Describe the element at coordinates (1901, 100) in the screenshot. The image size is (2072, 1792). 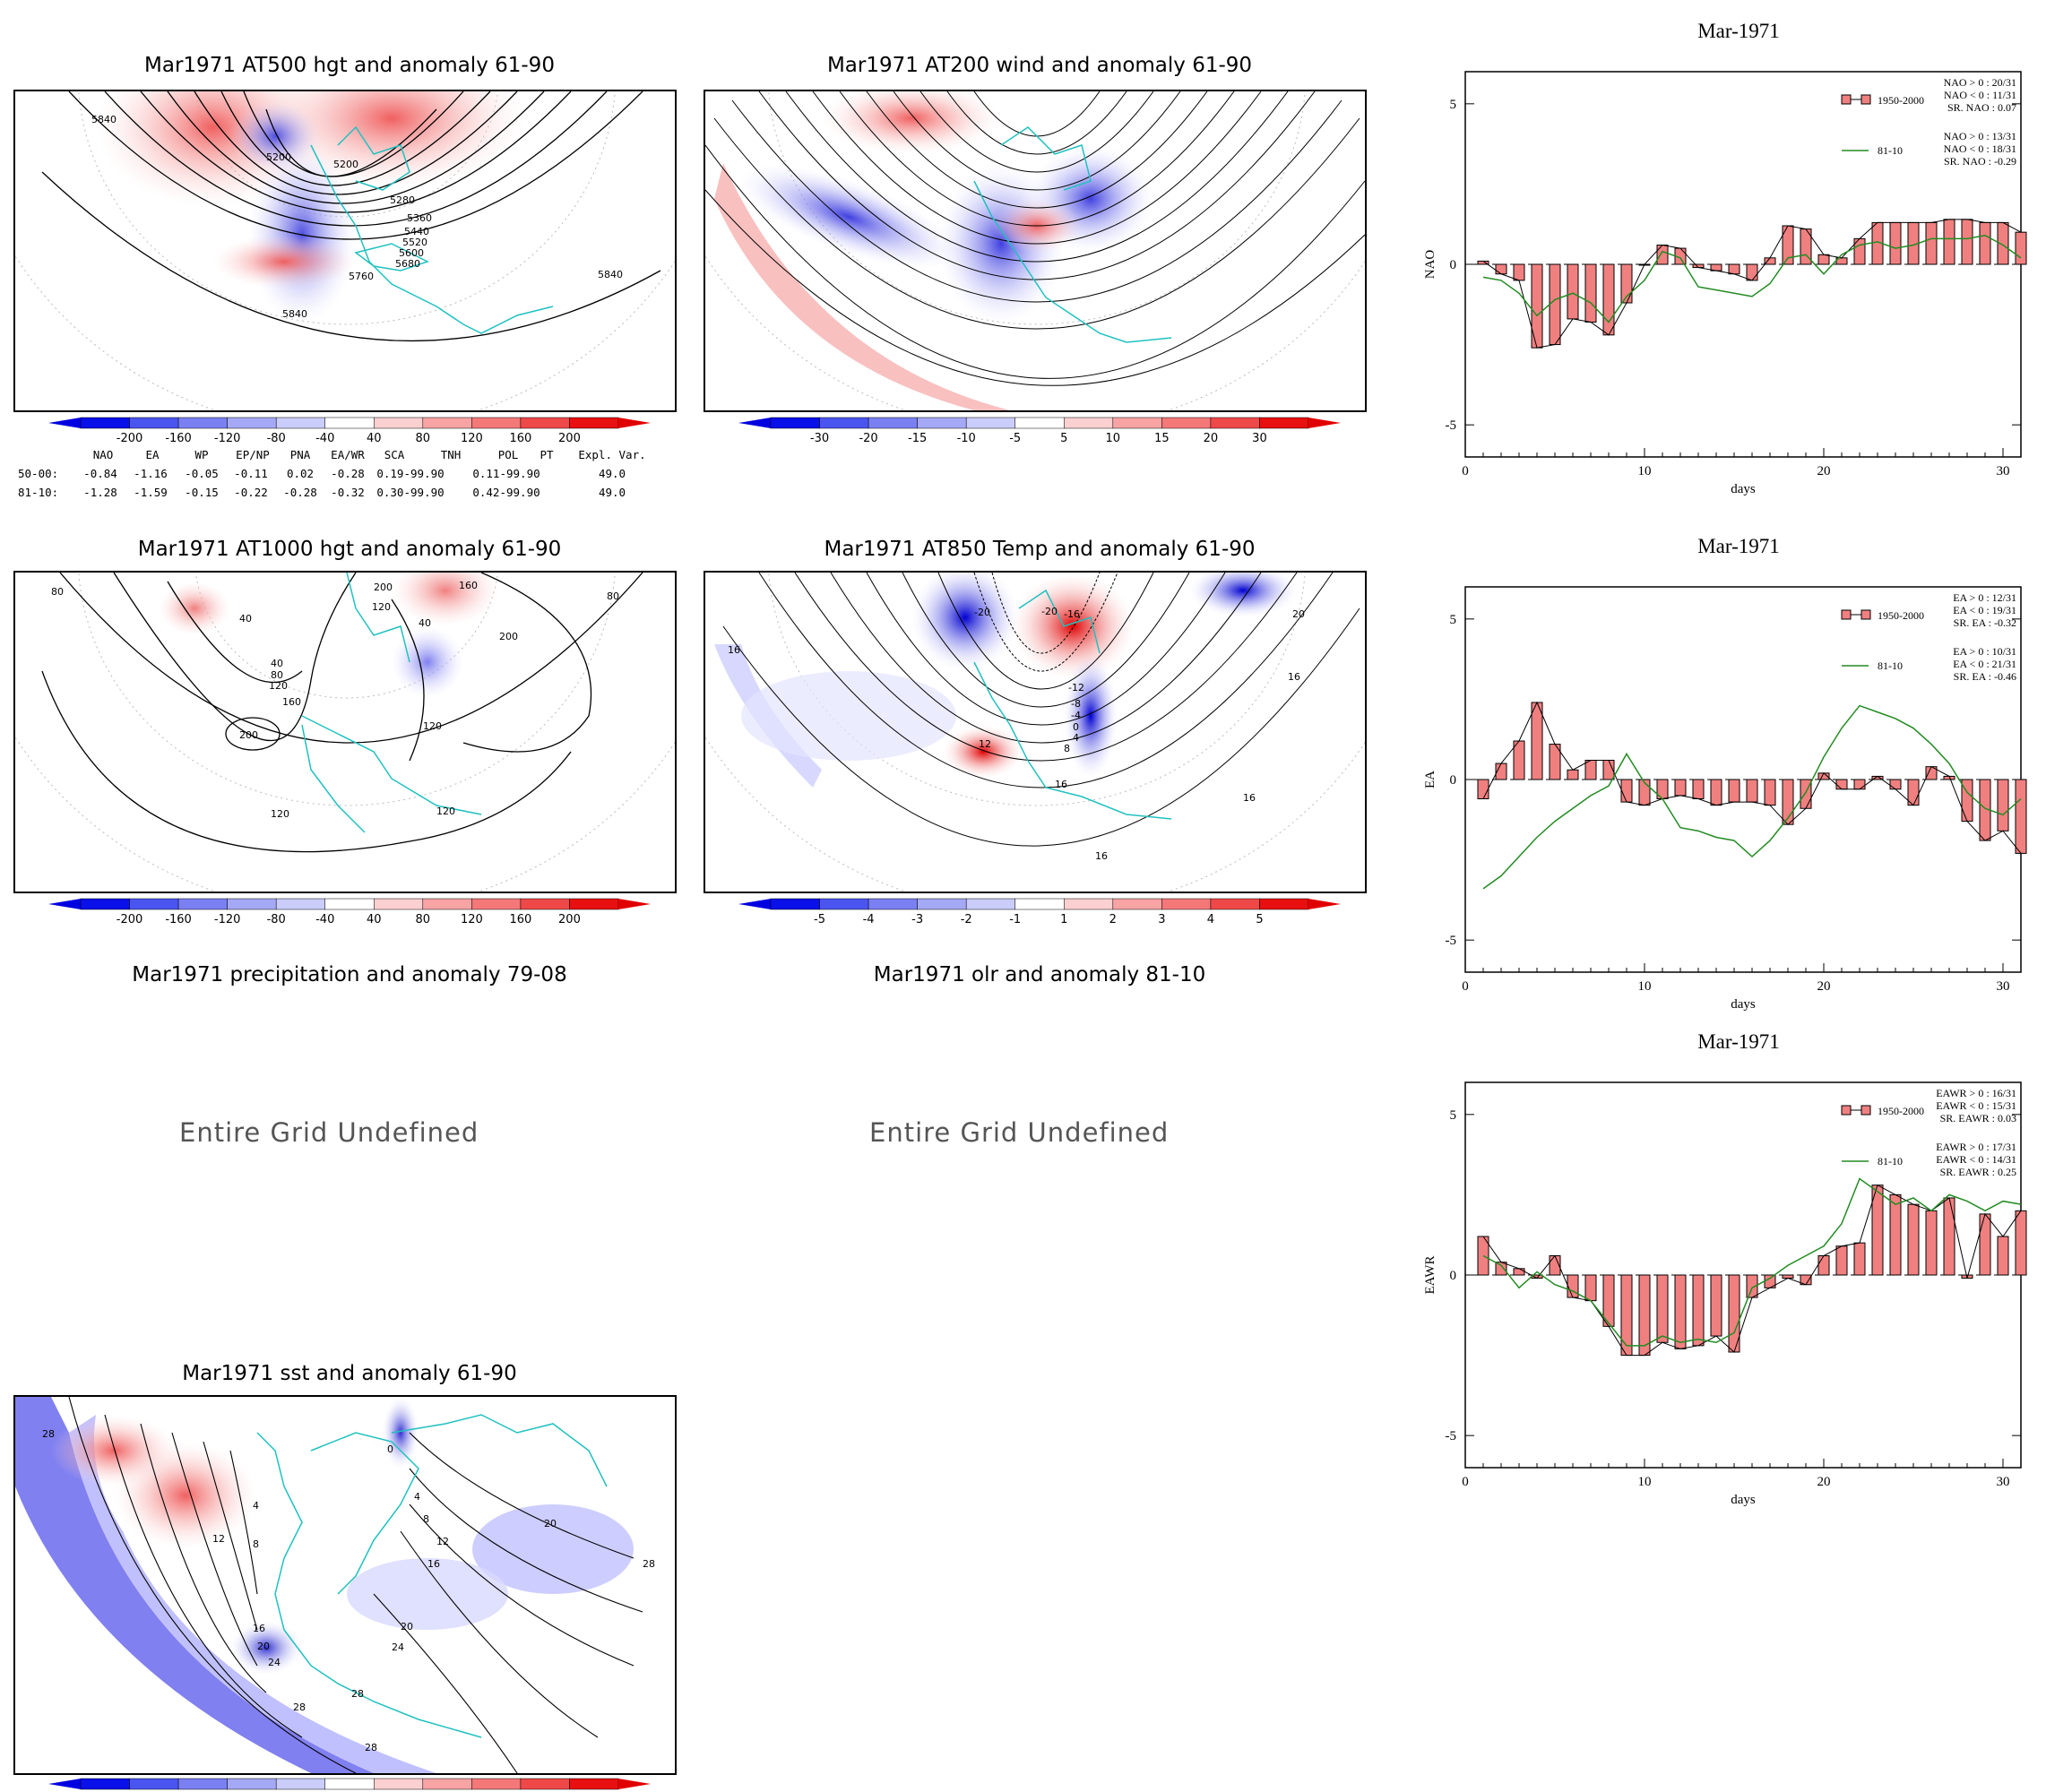
I see `legend-bar-label: 1950-2000` at that location.